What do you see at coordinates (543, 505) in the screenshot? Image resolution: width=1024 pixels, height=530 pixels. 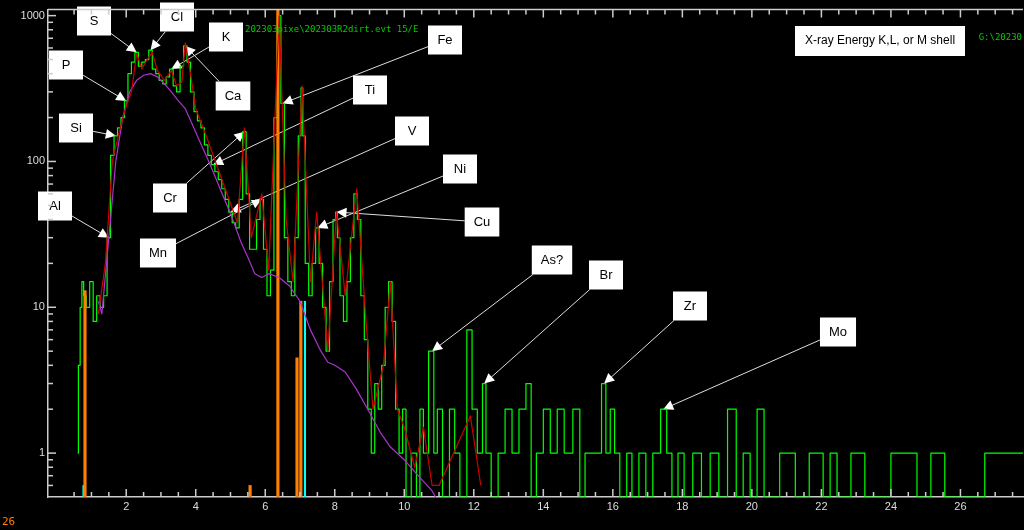 I see `x-tick-label: 14` at bounding box center [543, 505].